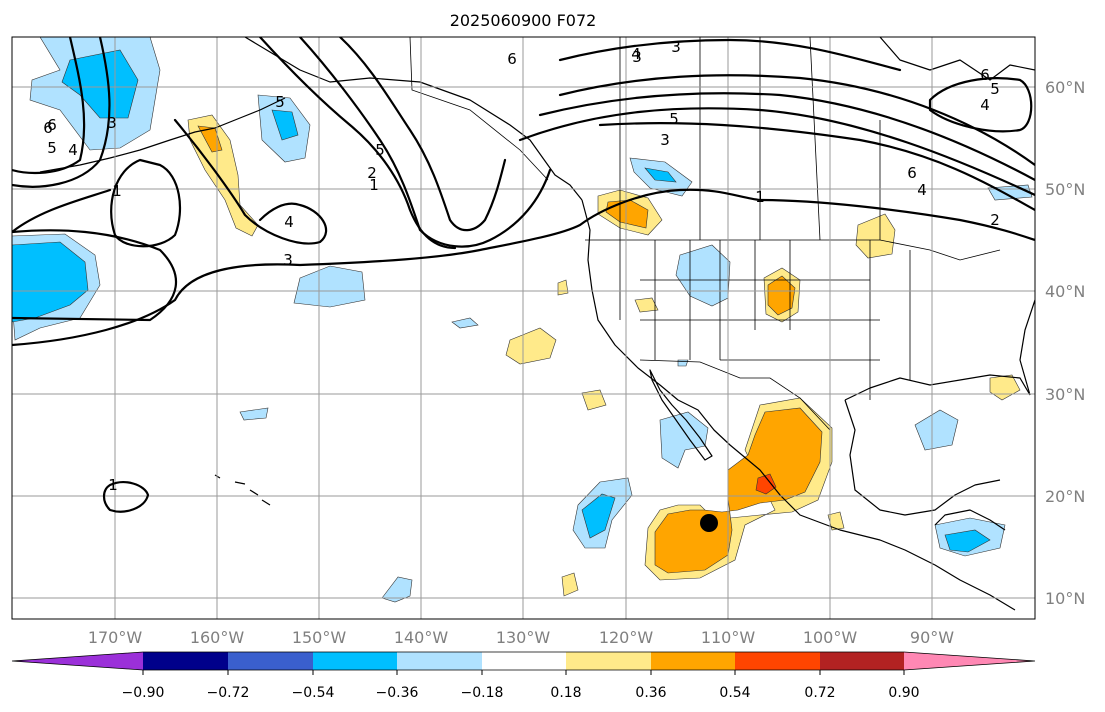 The height and width of the screenshot is (712, 1105). I want to click on baja-california, so click(681, 415).